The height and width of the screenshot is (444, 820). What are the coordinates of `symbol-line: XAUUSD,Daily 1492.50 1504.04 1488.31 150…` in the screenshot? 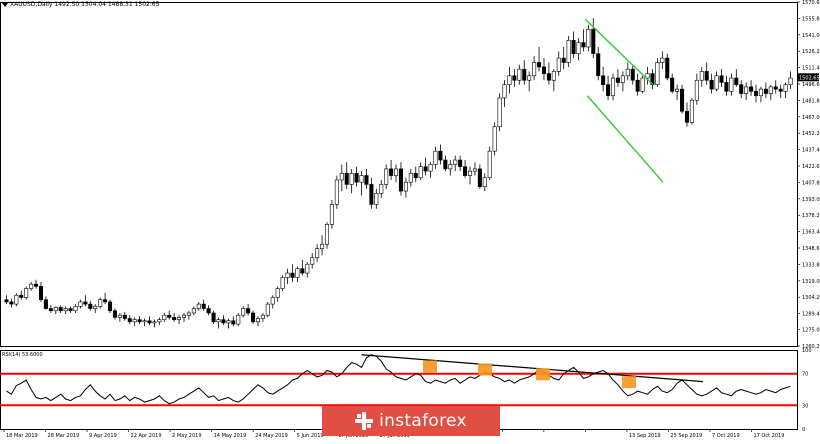 It's located at (85, 4).